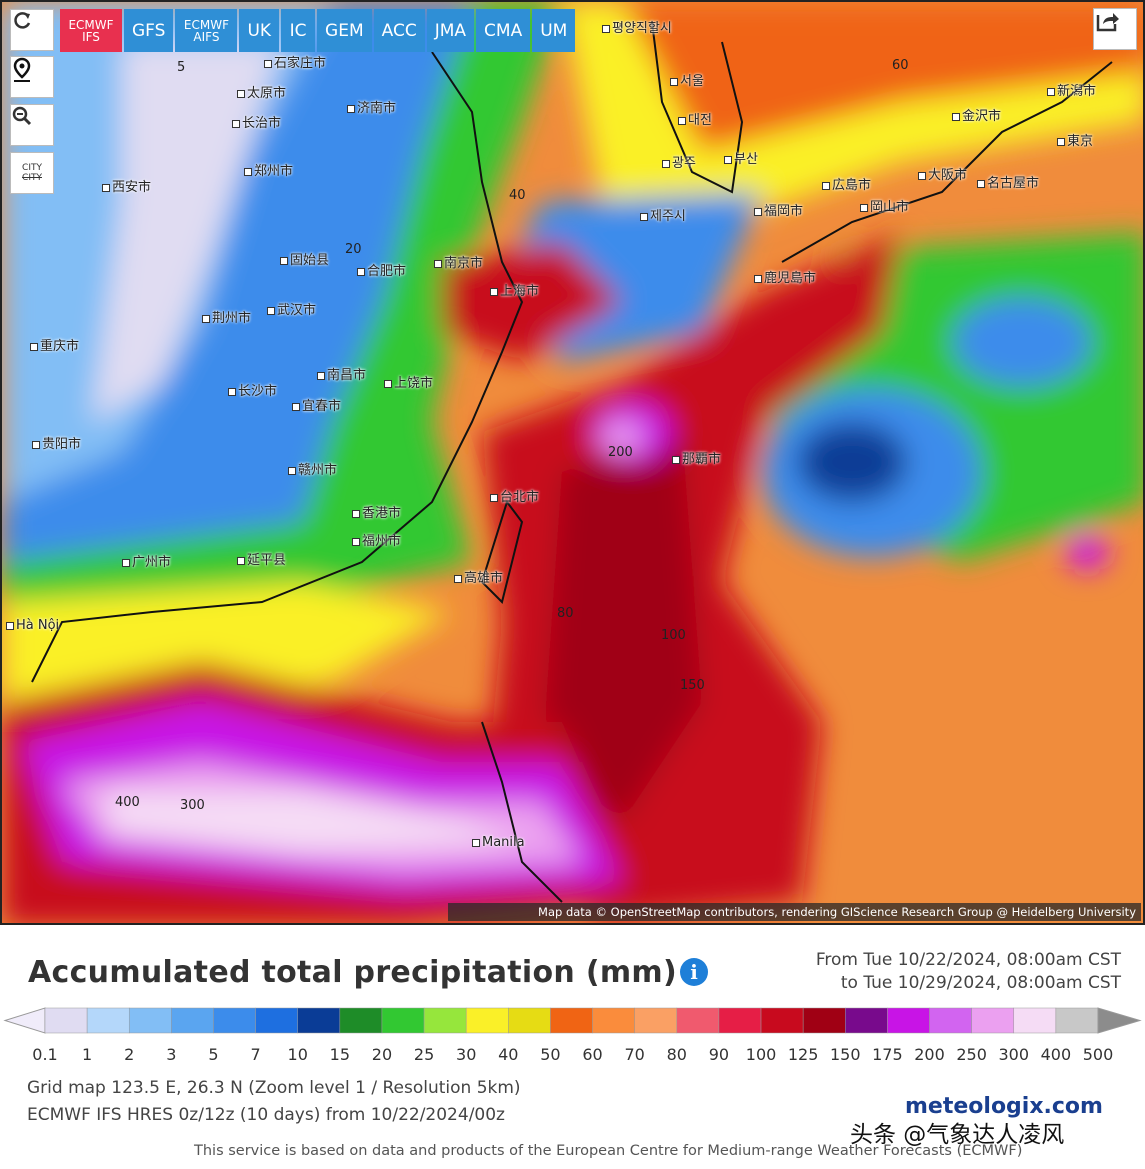 This screenshot has height=1169, width=1145. I want to click on city-toggle: CITY CITY, so click(32, 173).